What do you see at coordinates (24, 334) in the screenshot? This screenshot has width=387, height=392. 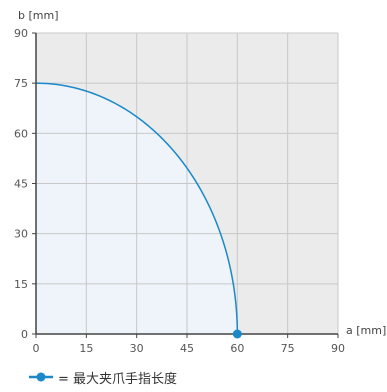 I see `y-tick-label: 0` at bounding box center [24, 334].